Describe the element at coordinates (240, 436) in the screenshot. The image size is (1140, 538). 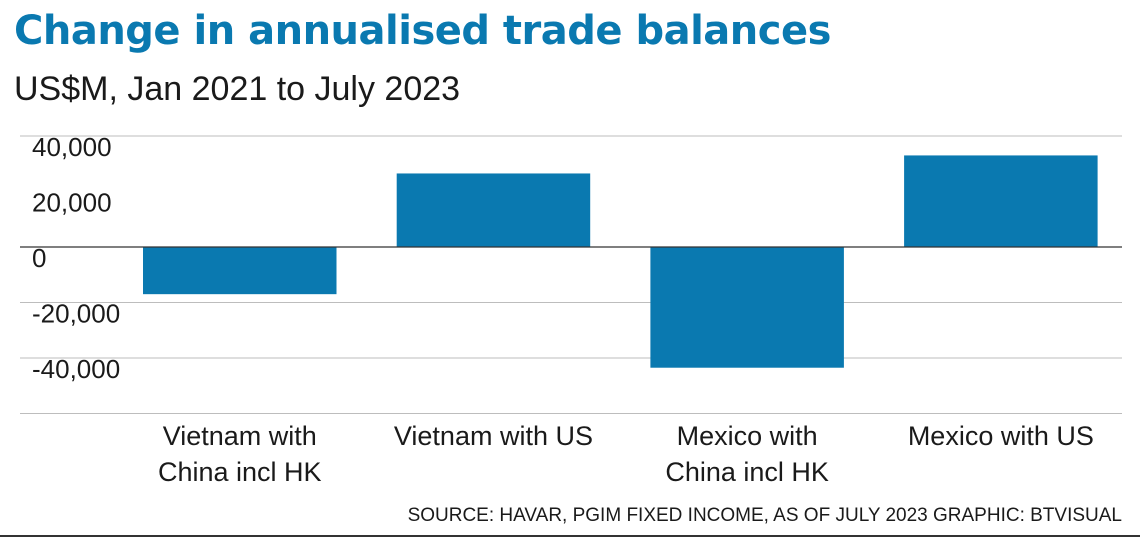
I see `x-category-label-0-line-0: Vietnam with` at that location.